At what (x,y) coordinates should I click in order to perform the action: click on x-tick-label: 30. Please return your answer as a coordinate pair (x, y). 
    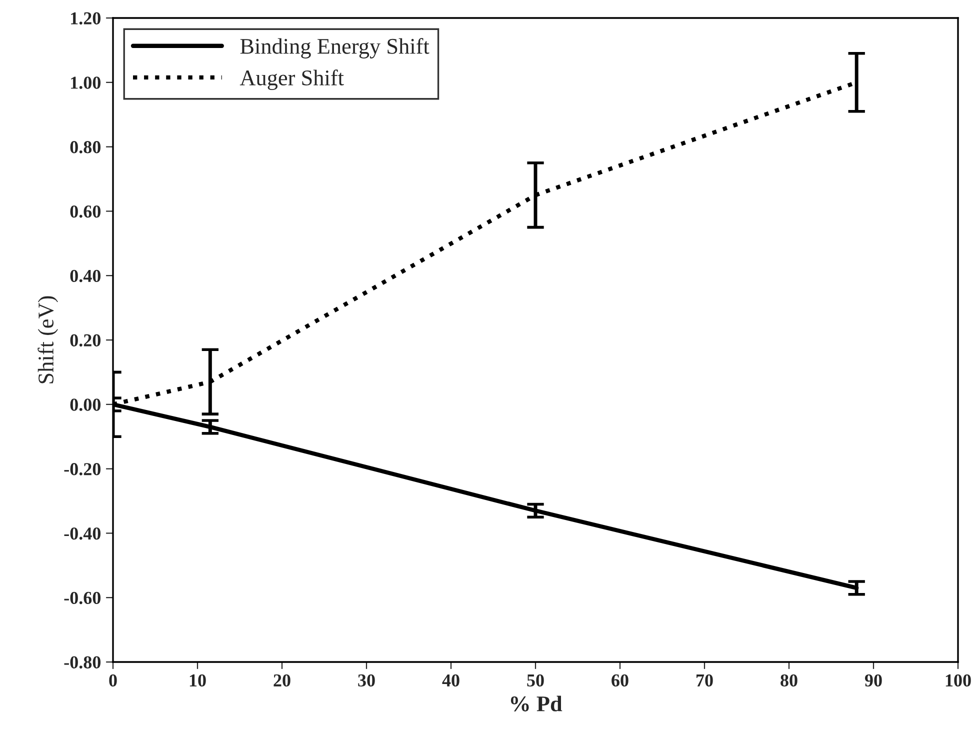
    Looking at the image, I should click on (366, 680).